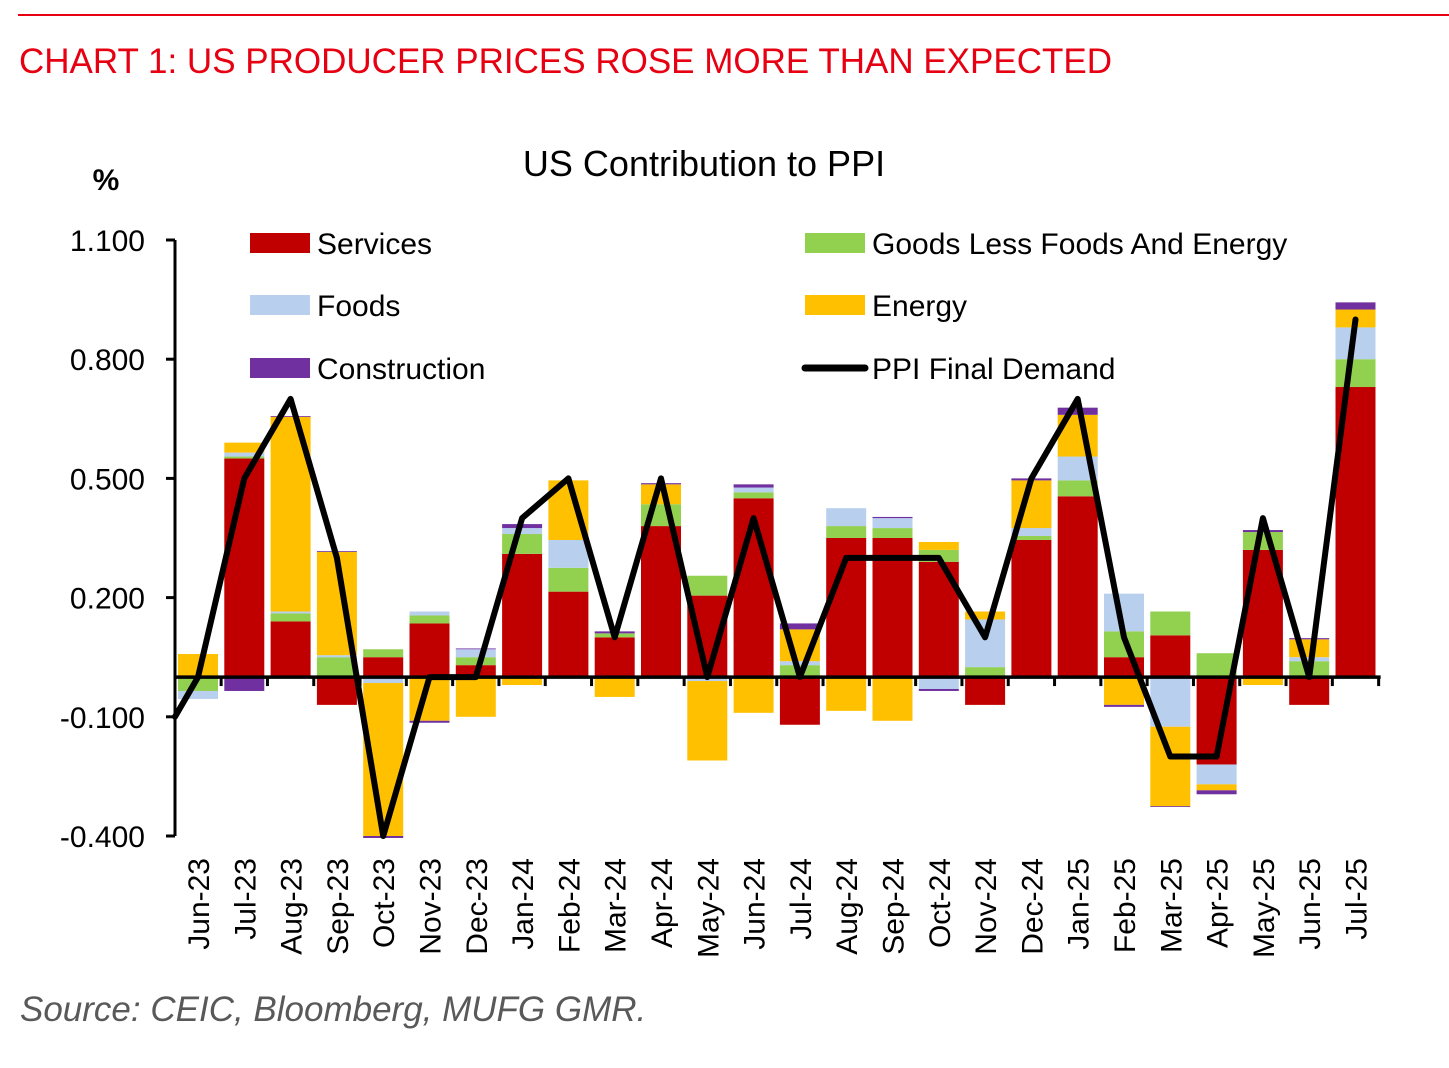 This screenshot has width=1449, height=1068. What do you see at coordinates (401, 369) in the screenshot?
I see `legend-label: Construction` at bounding box center [401, 369].